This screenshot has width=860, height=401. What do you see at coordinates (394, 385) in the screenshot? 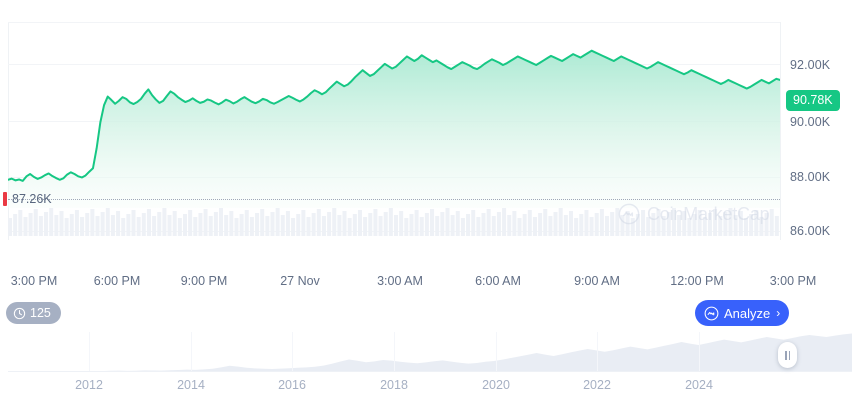
I see `navigator-year-tick: 2018` at bounding box center [394, 385].